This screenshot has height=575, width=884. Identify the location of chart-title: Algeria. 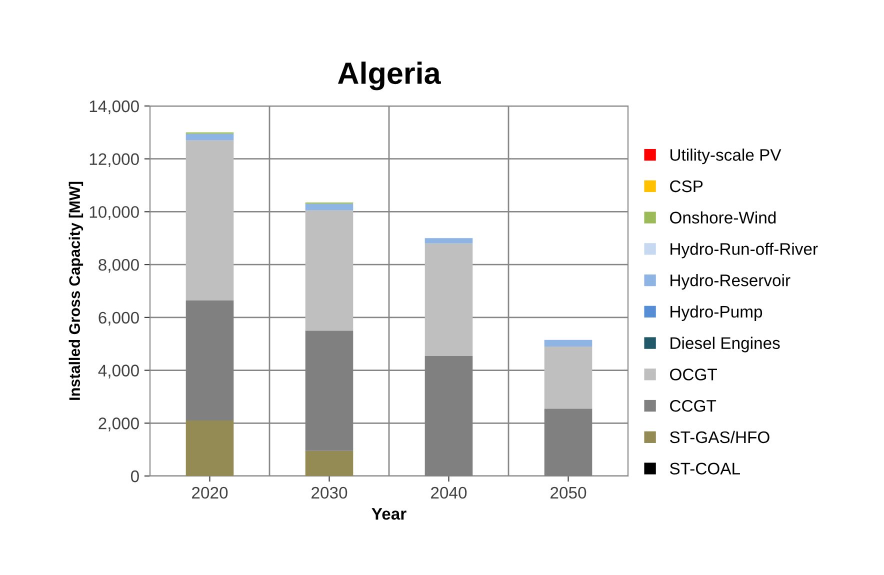
(389, 76).